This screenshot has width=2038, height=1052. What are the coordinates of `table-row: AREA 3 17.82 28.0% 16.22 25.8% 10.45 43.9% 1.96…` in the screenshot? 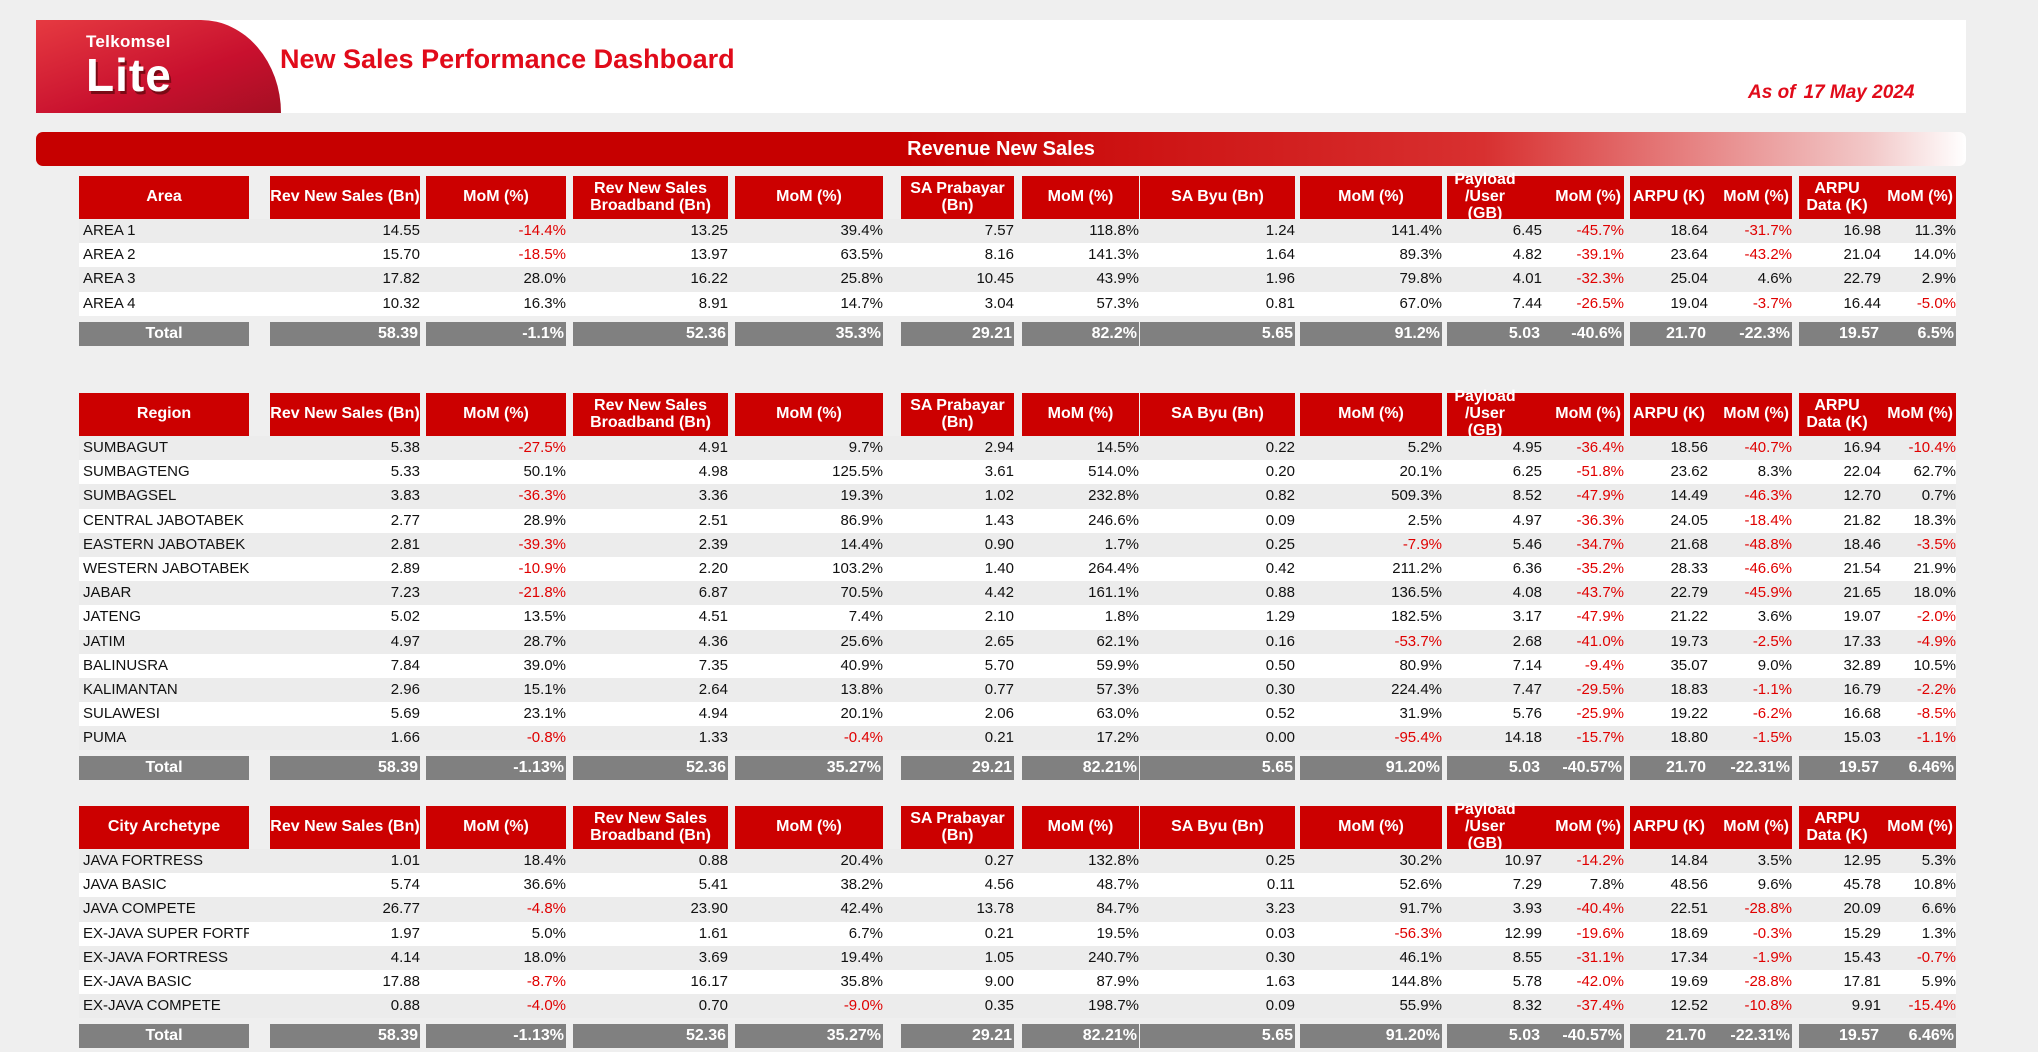 It's located at (1017, 279).